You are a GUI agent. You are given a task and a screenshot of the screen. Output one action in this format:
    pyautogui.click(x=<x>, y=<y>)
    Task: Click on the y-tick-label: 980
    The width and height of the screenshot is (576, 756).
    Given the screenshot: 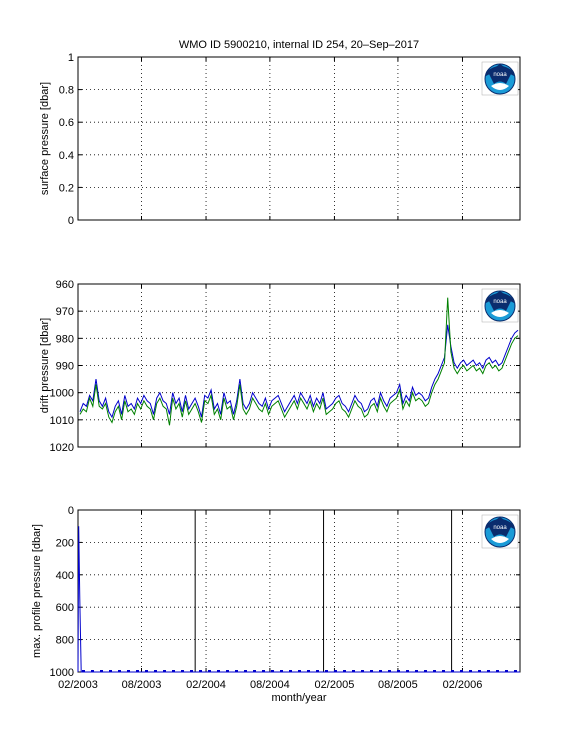 What is the action you would take?
    pyautogui.click(x=65, y=339)
    